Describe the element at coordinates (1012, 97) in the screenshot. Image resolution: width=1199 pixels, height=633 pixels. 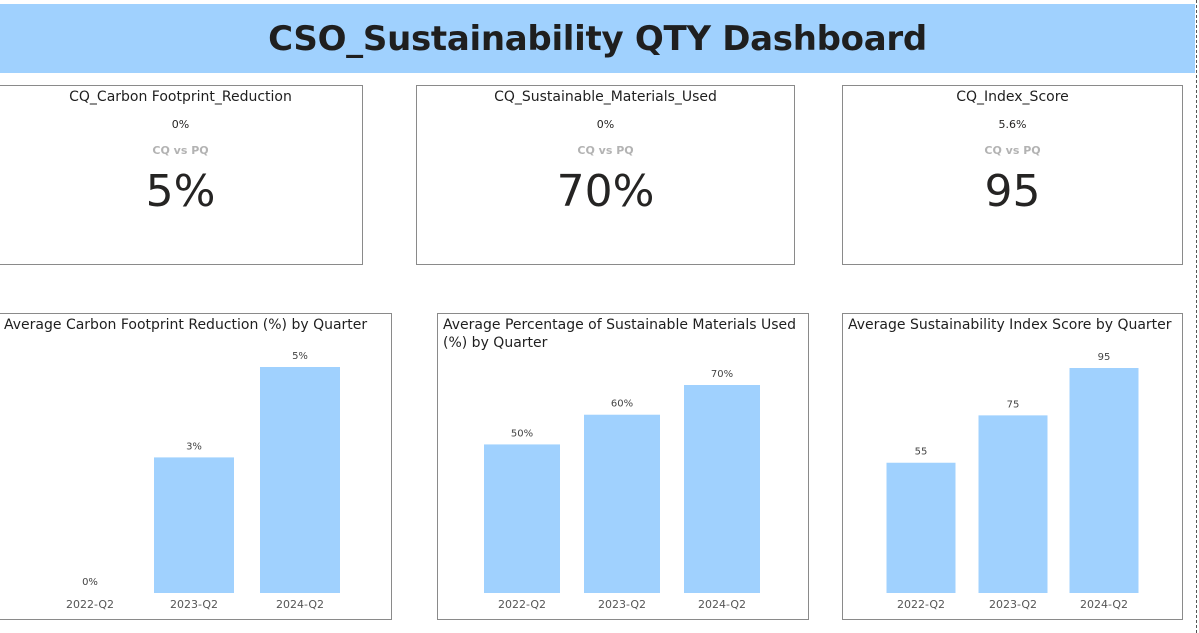
I see `kpi-title: CQ_Index_Score` at that location.